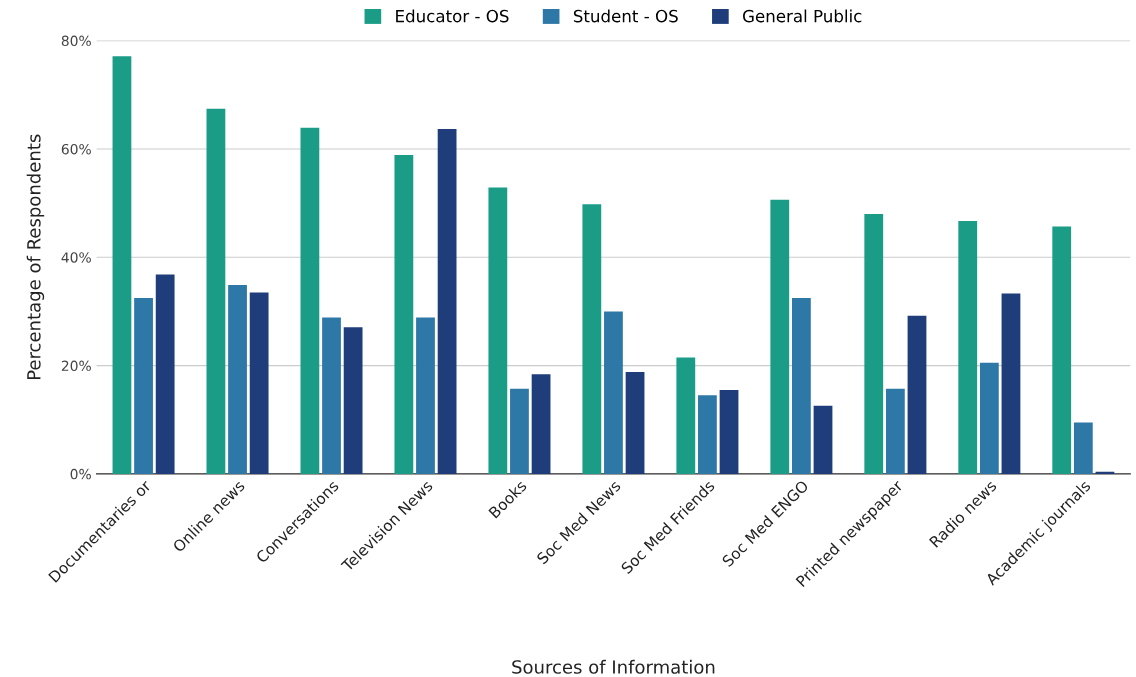 This screenshot has height=677, width=1136. What do you see at coordinates (76, 366) in the screenshot?
I see `y-tick-label: 20%` at bounding box center [76, 366].